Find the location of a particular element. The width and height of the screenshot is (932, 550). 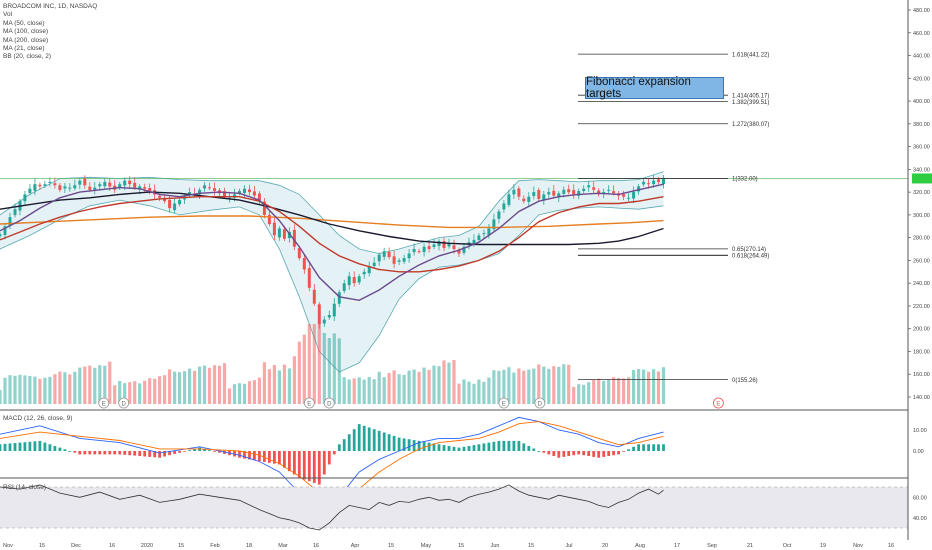

indicator-ma100: MA (100, close) is located at coordinates (26, 32).